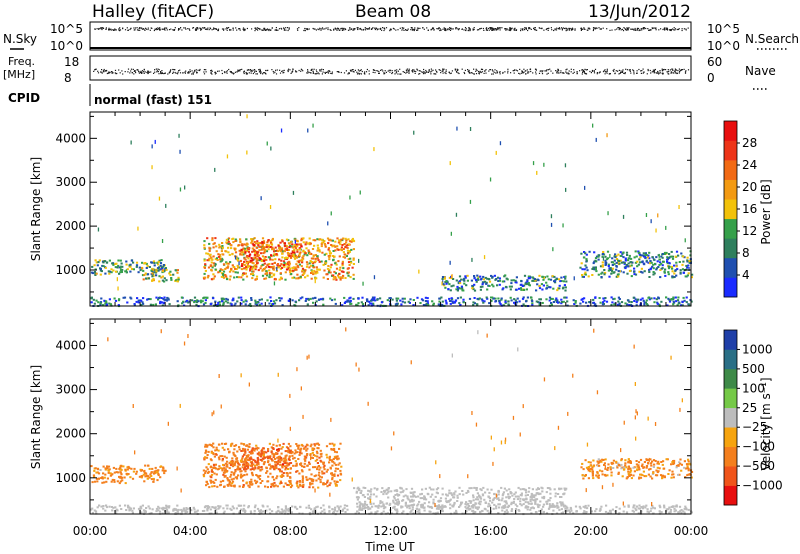  I want to click on cpid-text: normal (fast) 151, so click(153, 100).